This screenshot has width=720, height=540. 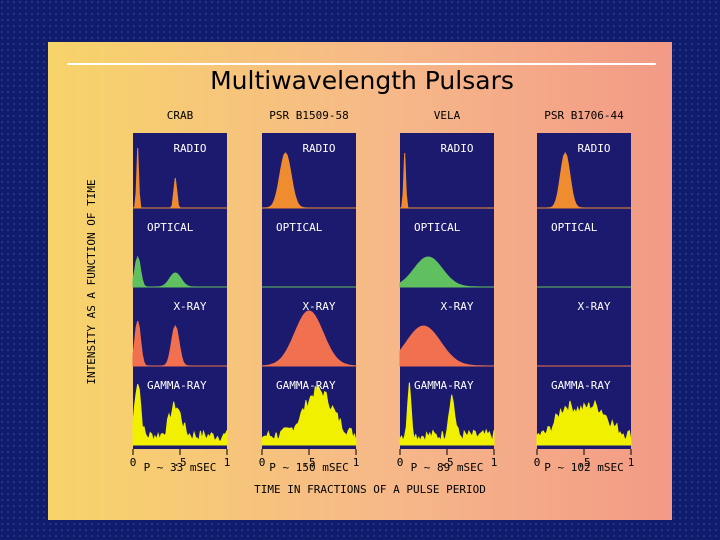 I want to click on period: P ~ 102 mSEC, so click(x=583, y=467).